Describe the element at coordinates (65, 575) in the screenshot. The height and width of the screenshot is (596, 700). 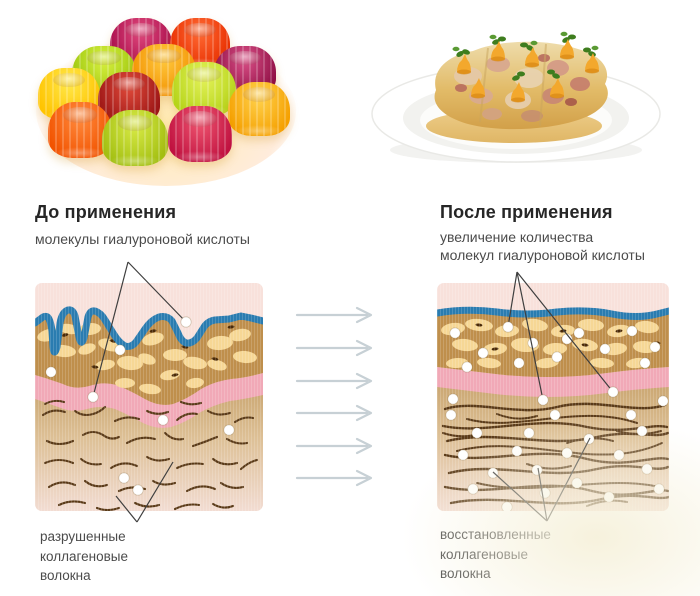
I see `before-caption-line-3: волокна` at that location.